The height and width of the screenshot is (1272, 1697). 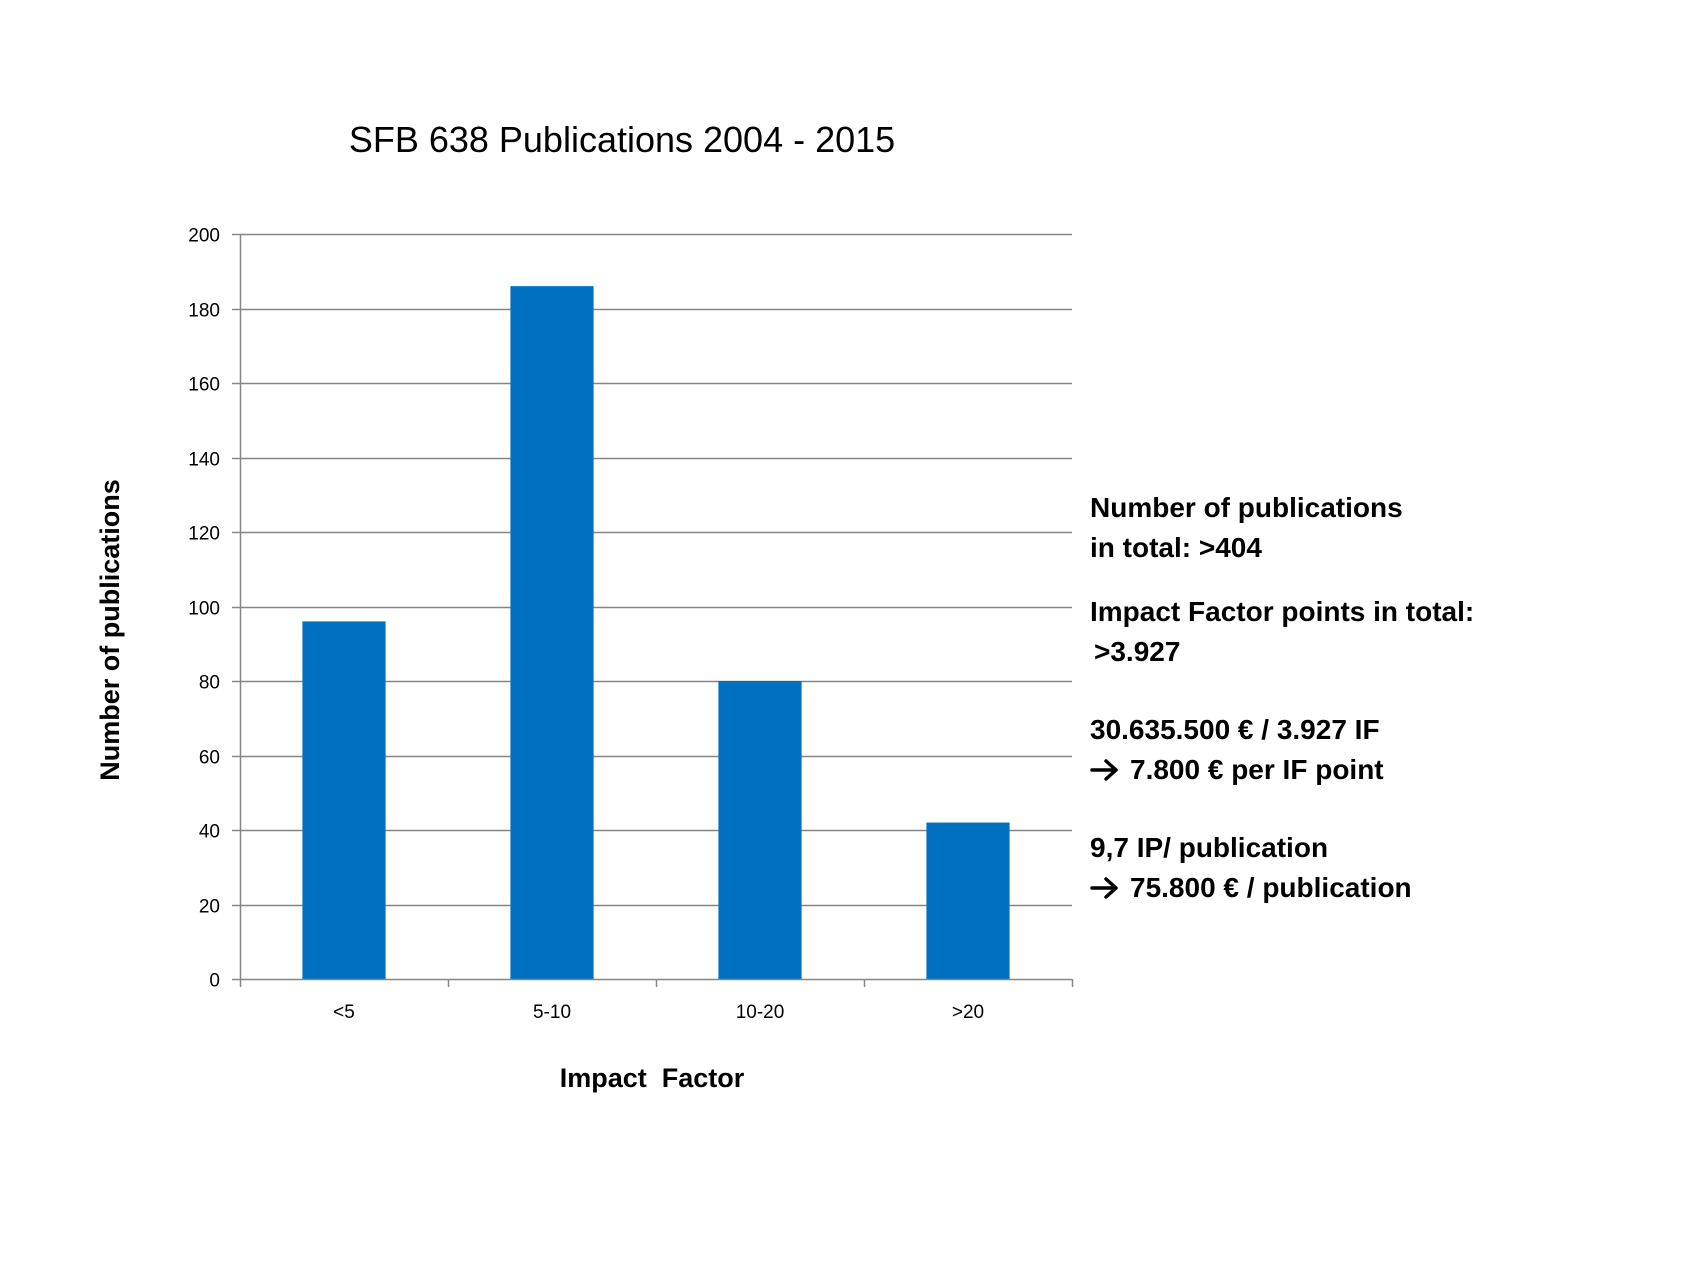 I want to click on x-tick-label: <5, so click(x=344, y=1012).